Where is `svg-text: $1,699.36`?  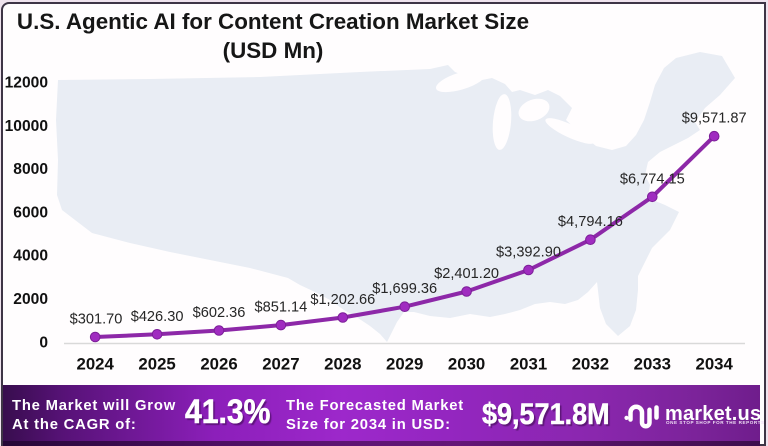 svg-text: $1,699.36 is located at coordinates (404, 289).